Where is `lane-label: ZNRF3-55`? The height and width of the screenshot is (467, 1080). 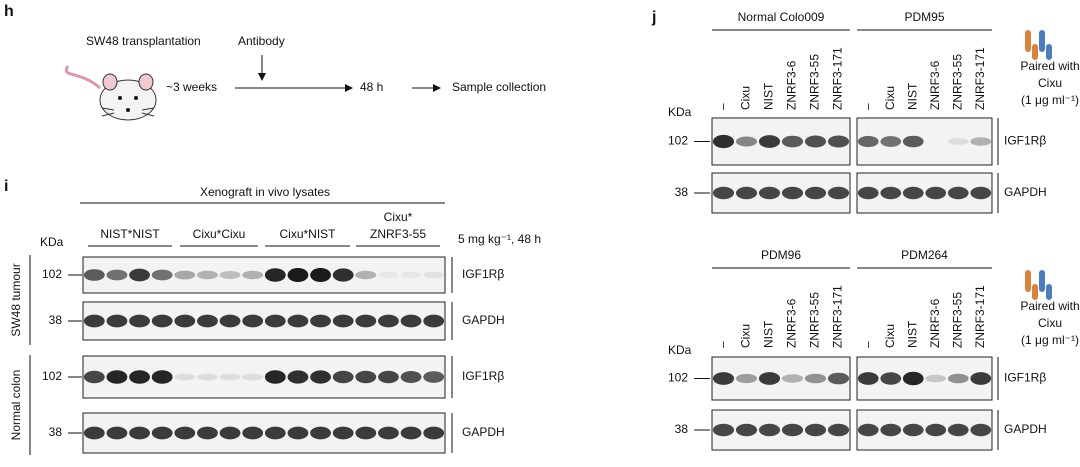
lane-label: ZNRF3-55 is located at coordinates (815, 82).